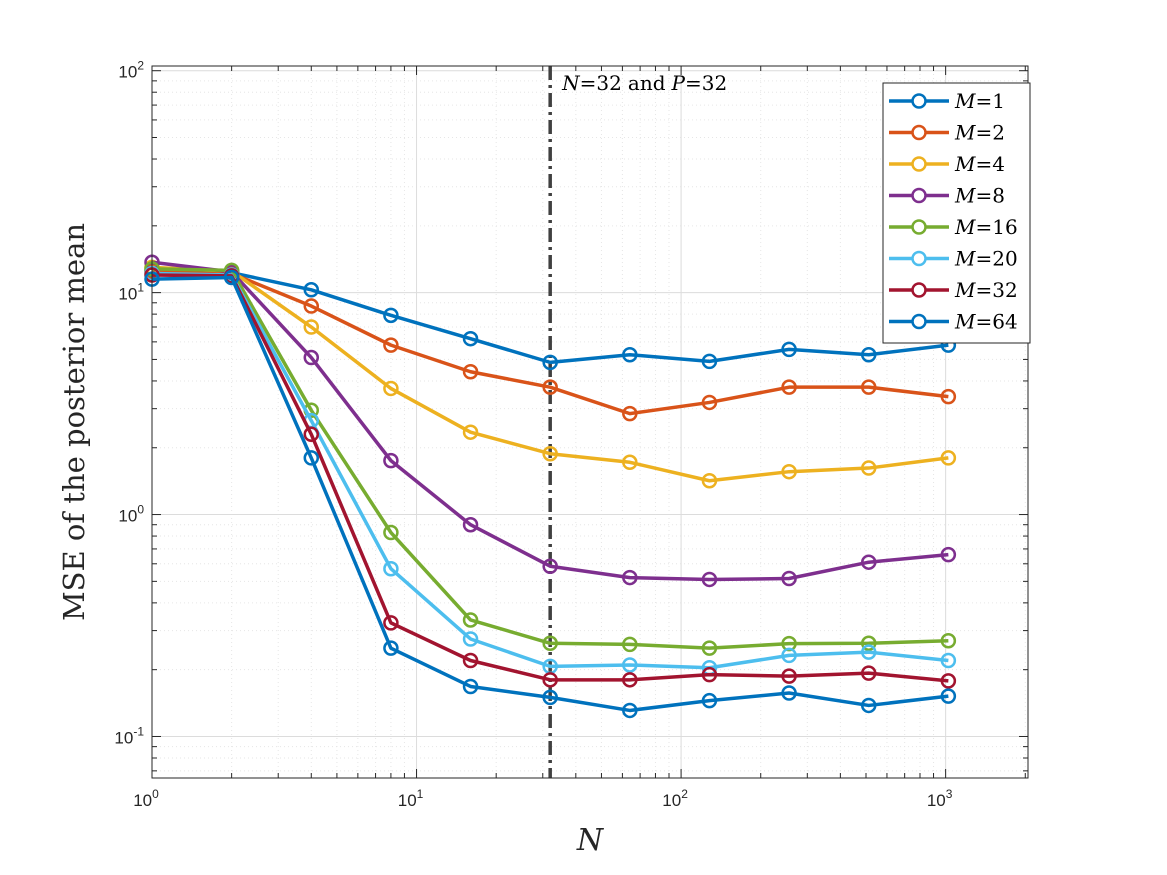  I want to click on x-tick-labels: 10⁰ 10¹ 10² 10³, so click(543, 798).